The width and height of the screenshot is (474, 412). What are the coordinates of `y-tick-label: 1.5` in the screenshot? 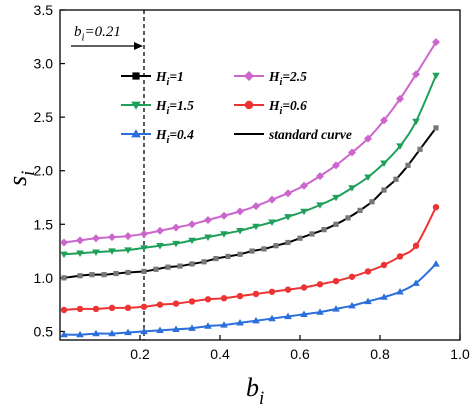 It's located at (44, 224).